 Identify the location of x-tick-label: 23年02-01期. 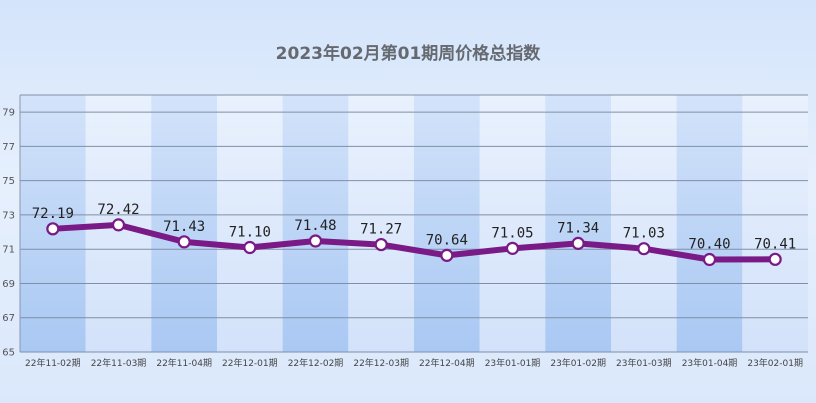
(775, 363).